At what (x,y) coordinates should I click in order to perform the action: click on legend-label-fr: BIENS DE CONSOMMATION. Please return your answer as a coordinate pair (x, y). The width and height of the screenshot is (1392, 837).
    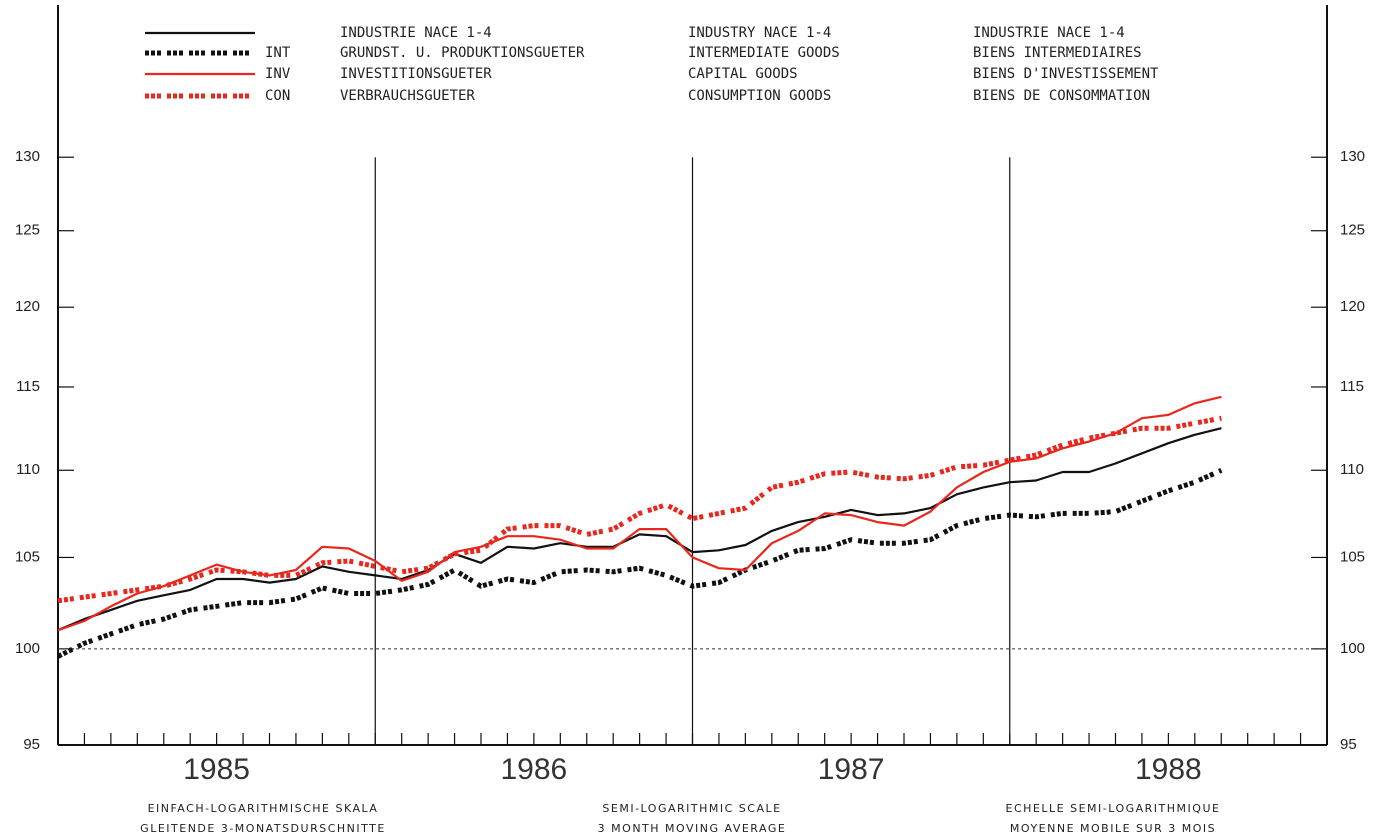
    Looking at the image, I should click on (1061, 96).